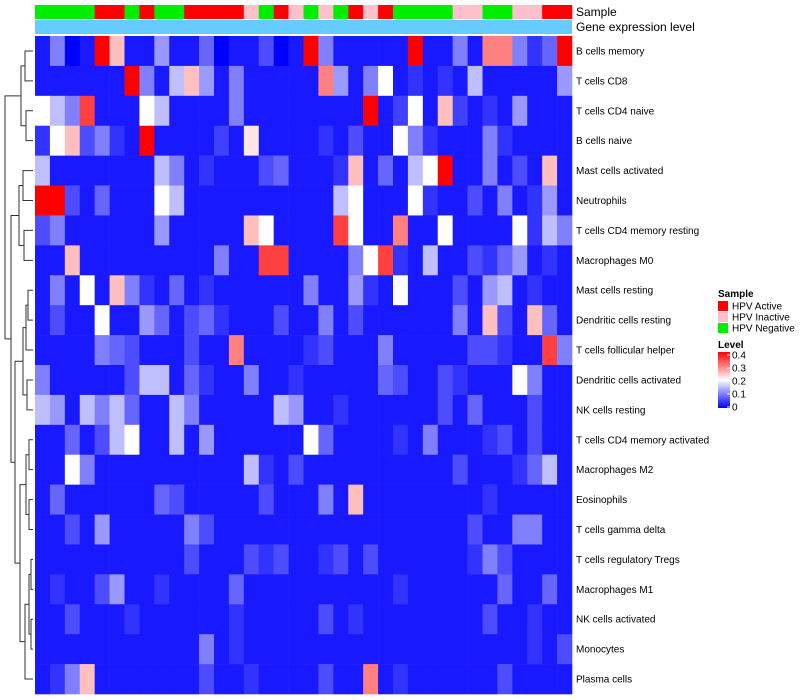 This screenshot has height=700, width=800. Describe the element at coordinates (615, 590) in the screenshot. I see `row-label: Macrophages M1` at that location.